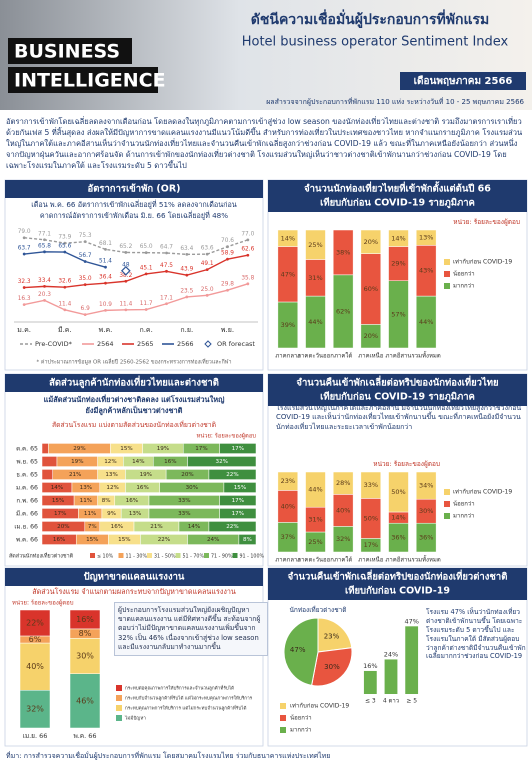 The image size is (532, 768). Describe the element at coordinates (343, 356) in the screenshot. I see `x-tick-label: ภาคใต้` at that location.